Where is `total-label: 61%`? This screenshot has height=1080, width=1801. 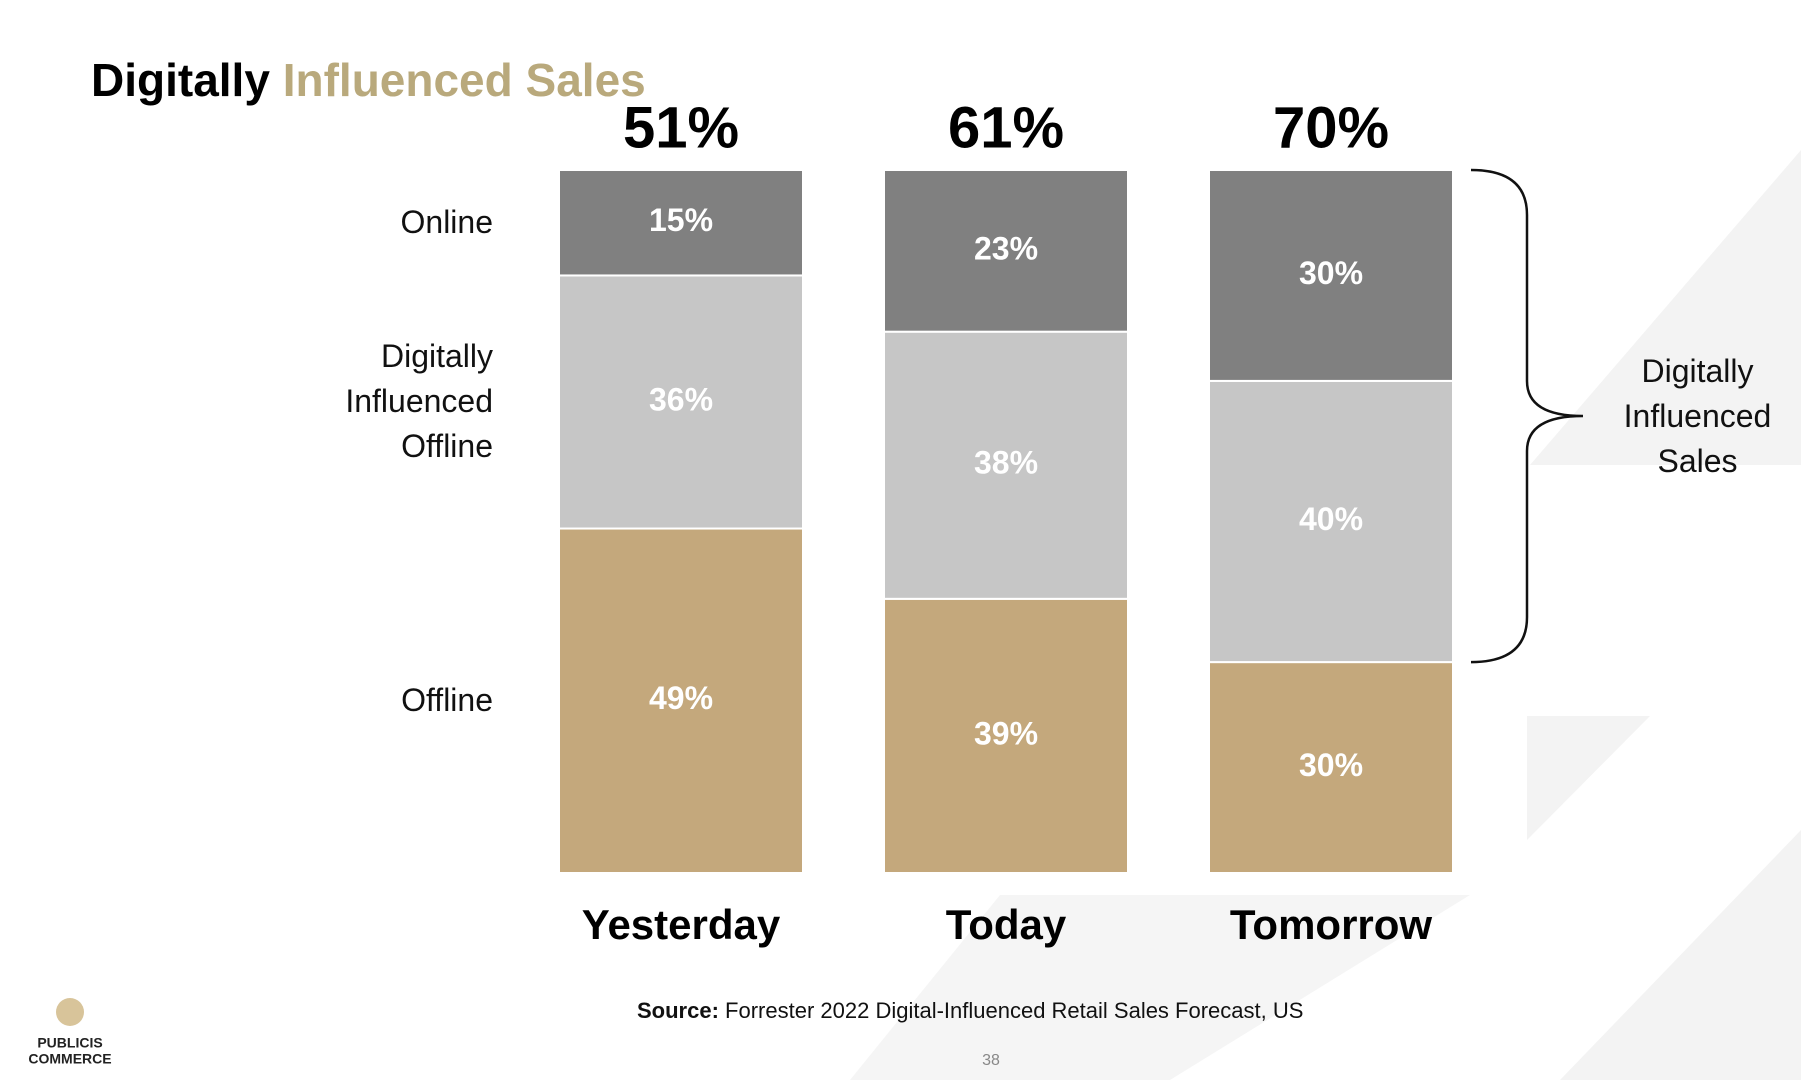 total-label: 61% is located at coordinates (1006, 127).